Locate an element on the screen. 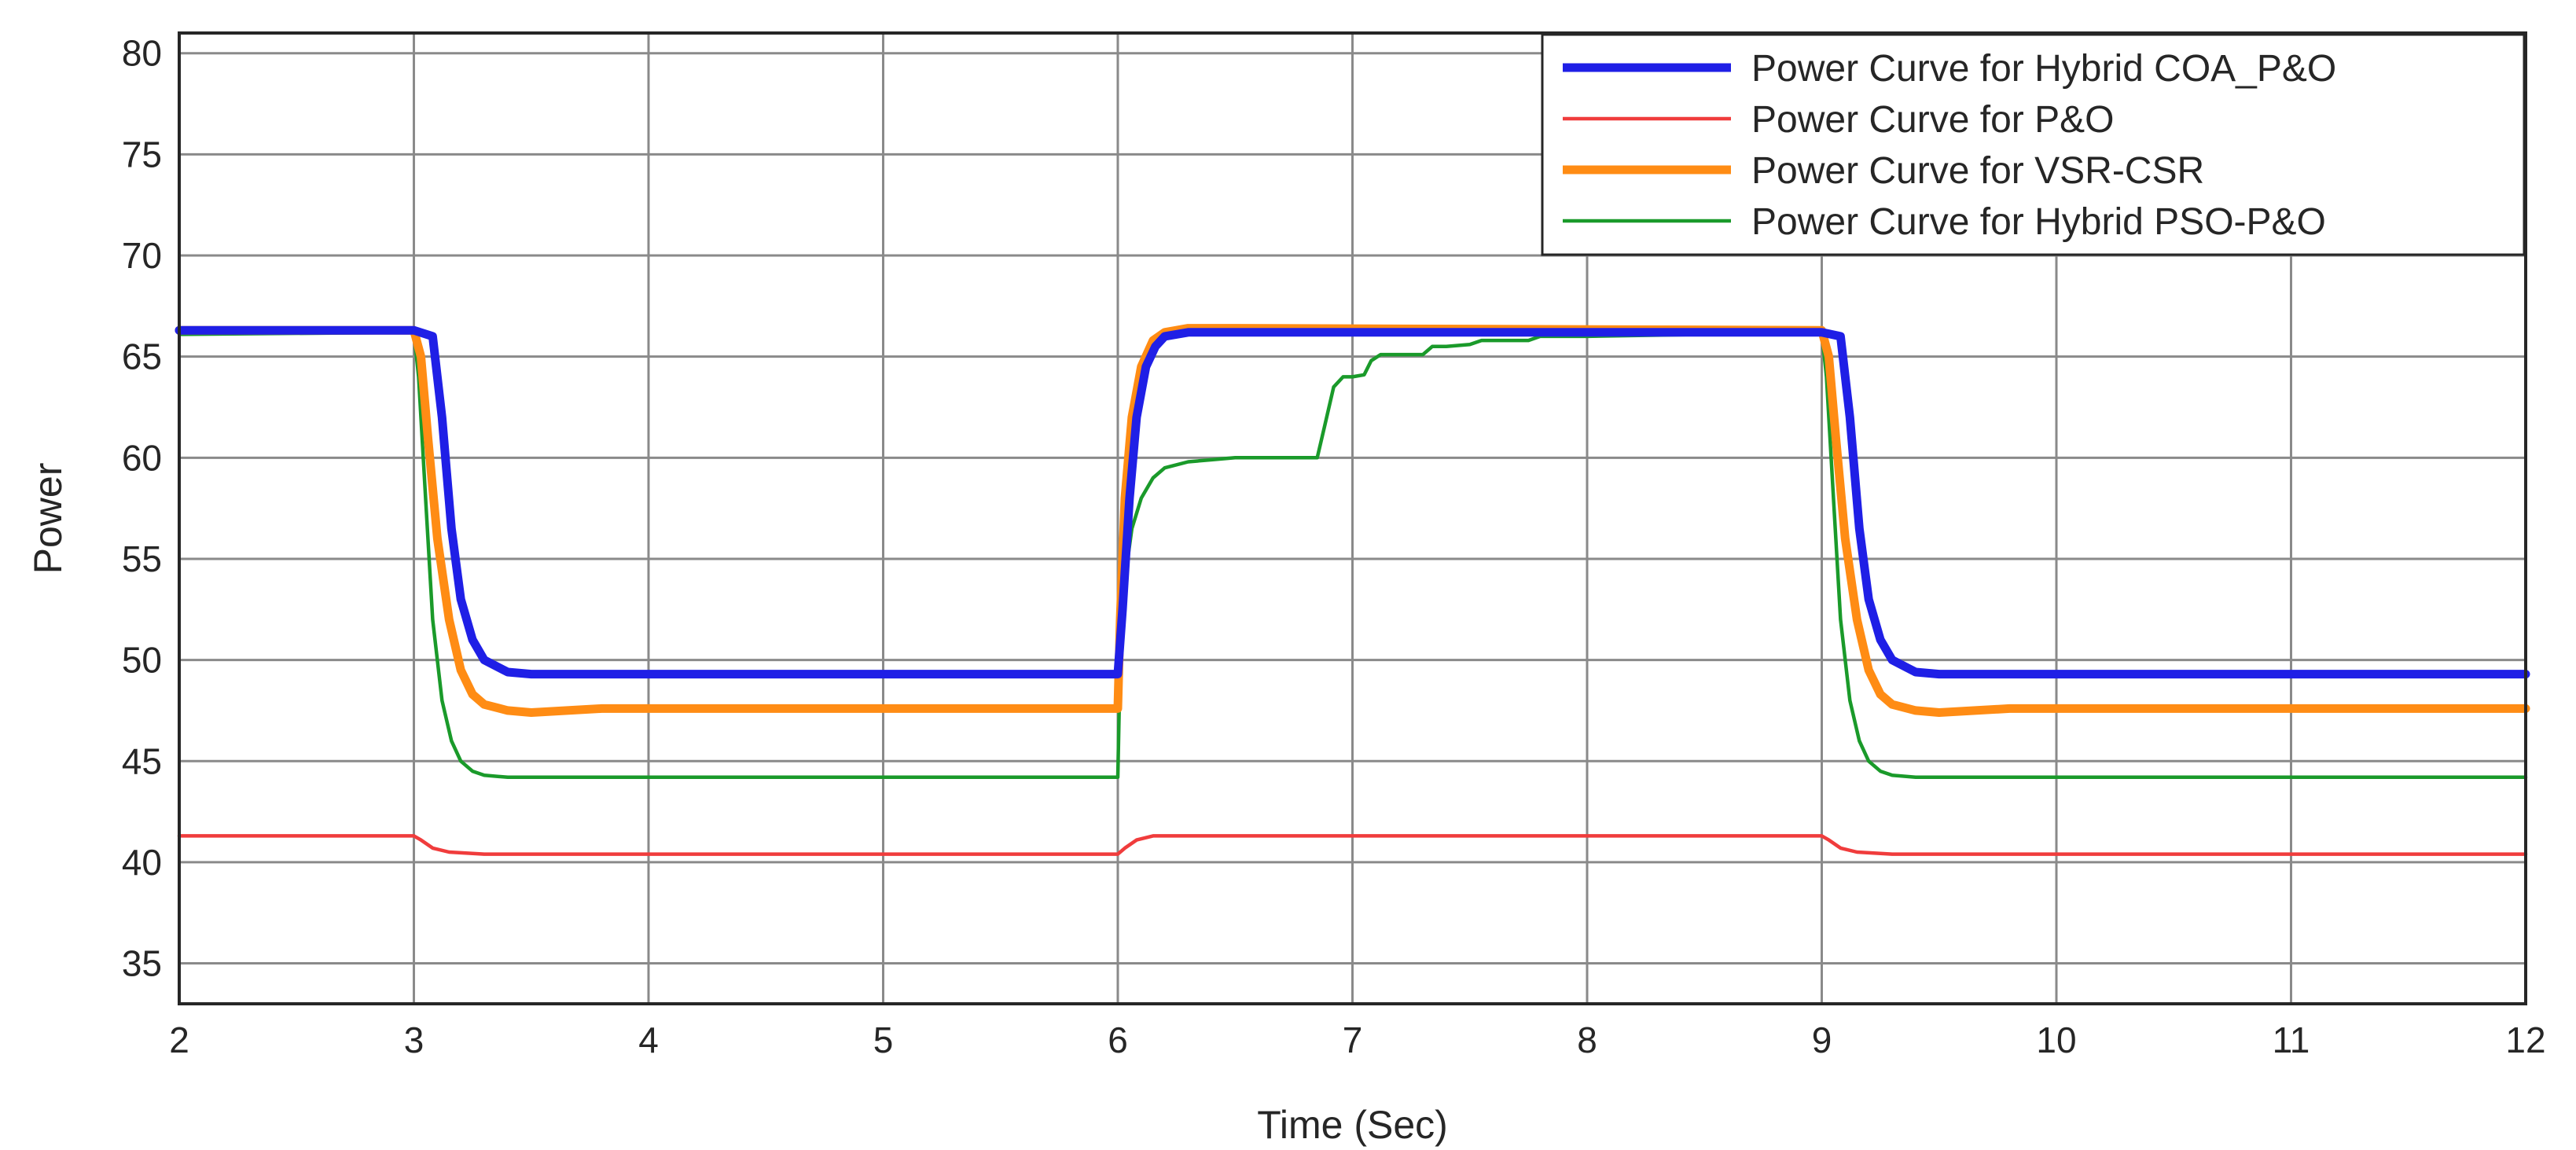 The image size is (2576, 1150). series-line is located at coordinates (1352, 845).